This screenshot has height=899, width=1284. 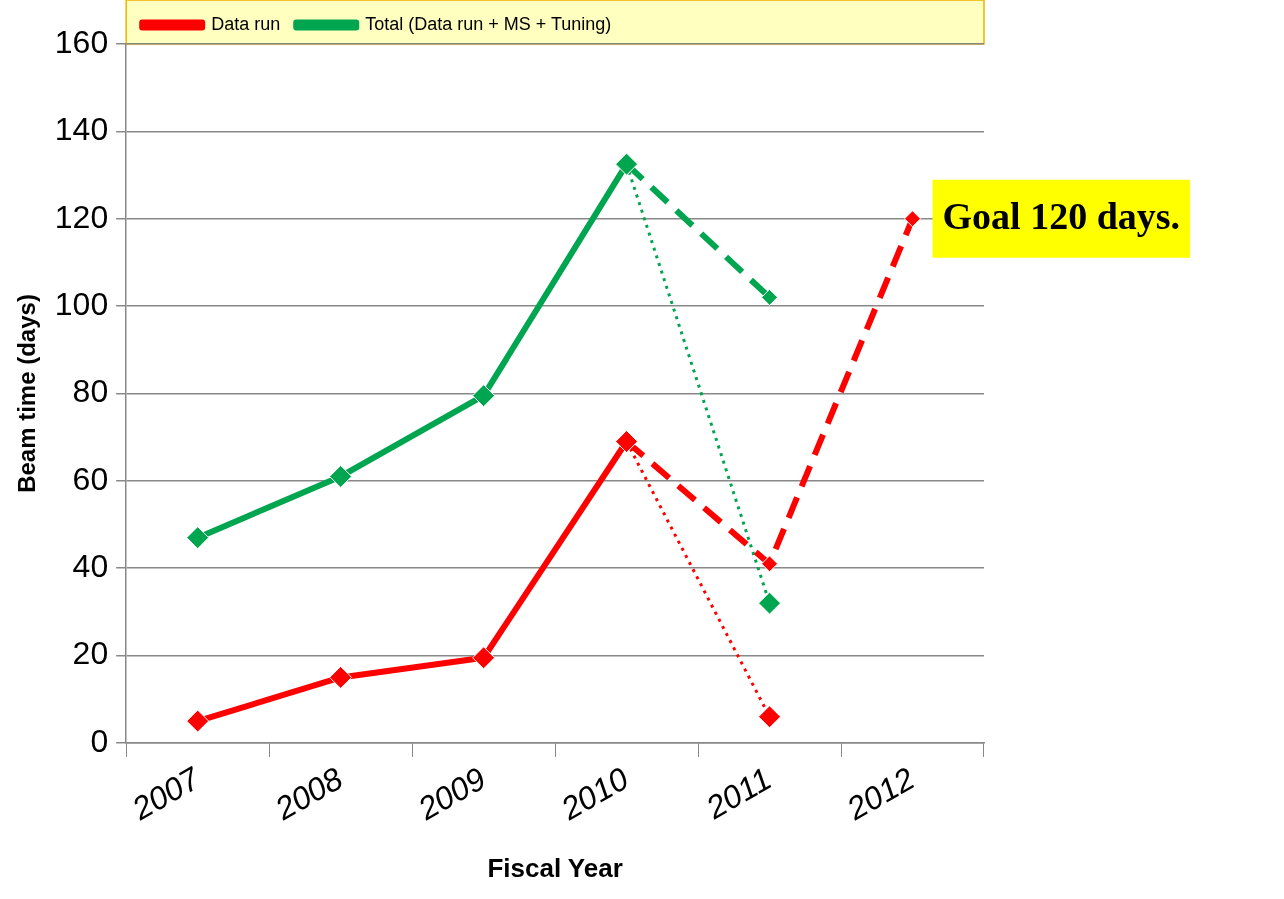 What do you see at coordinates (488, 23) in the screenshot?
I see `legend-label: Total (Data run + MS + Tuning)` at bounding box center [488, 23].